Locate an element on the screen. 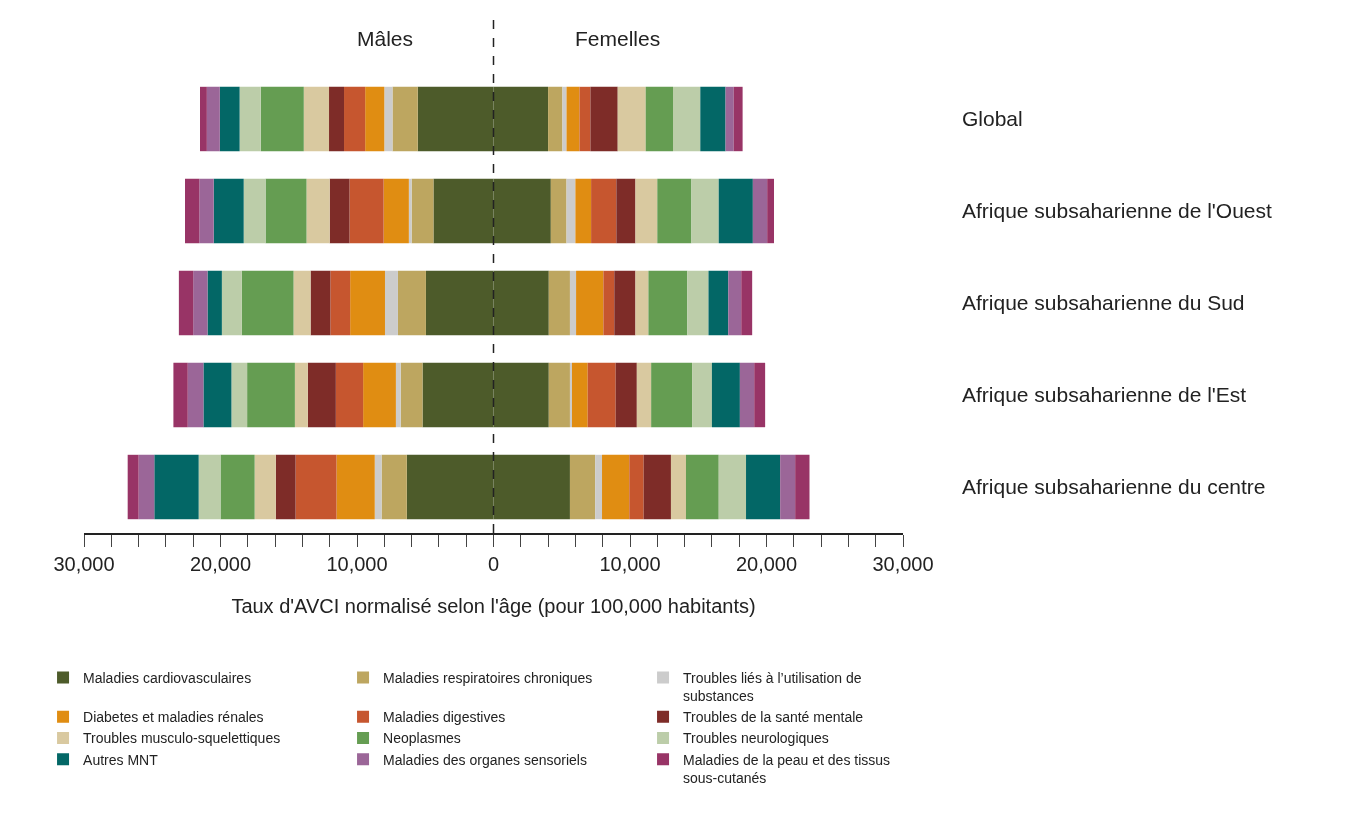  legend-label: Maladies respiratoires chroniques is located at coordinates (488, 677).